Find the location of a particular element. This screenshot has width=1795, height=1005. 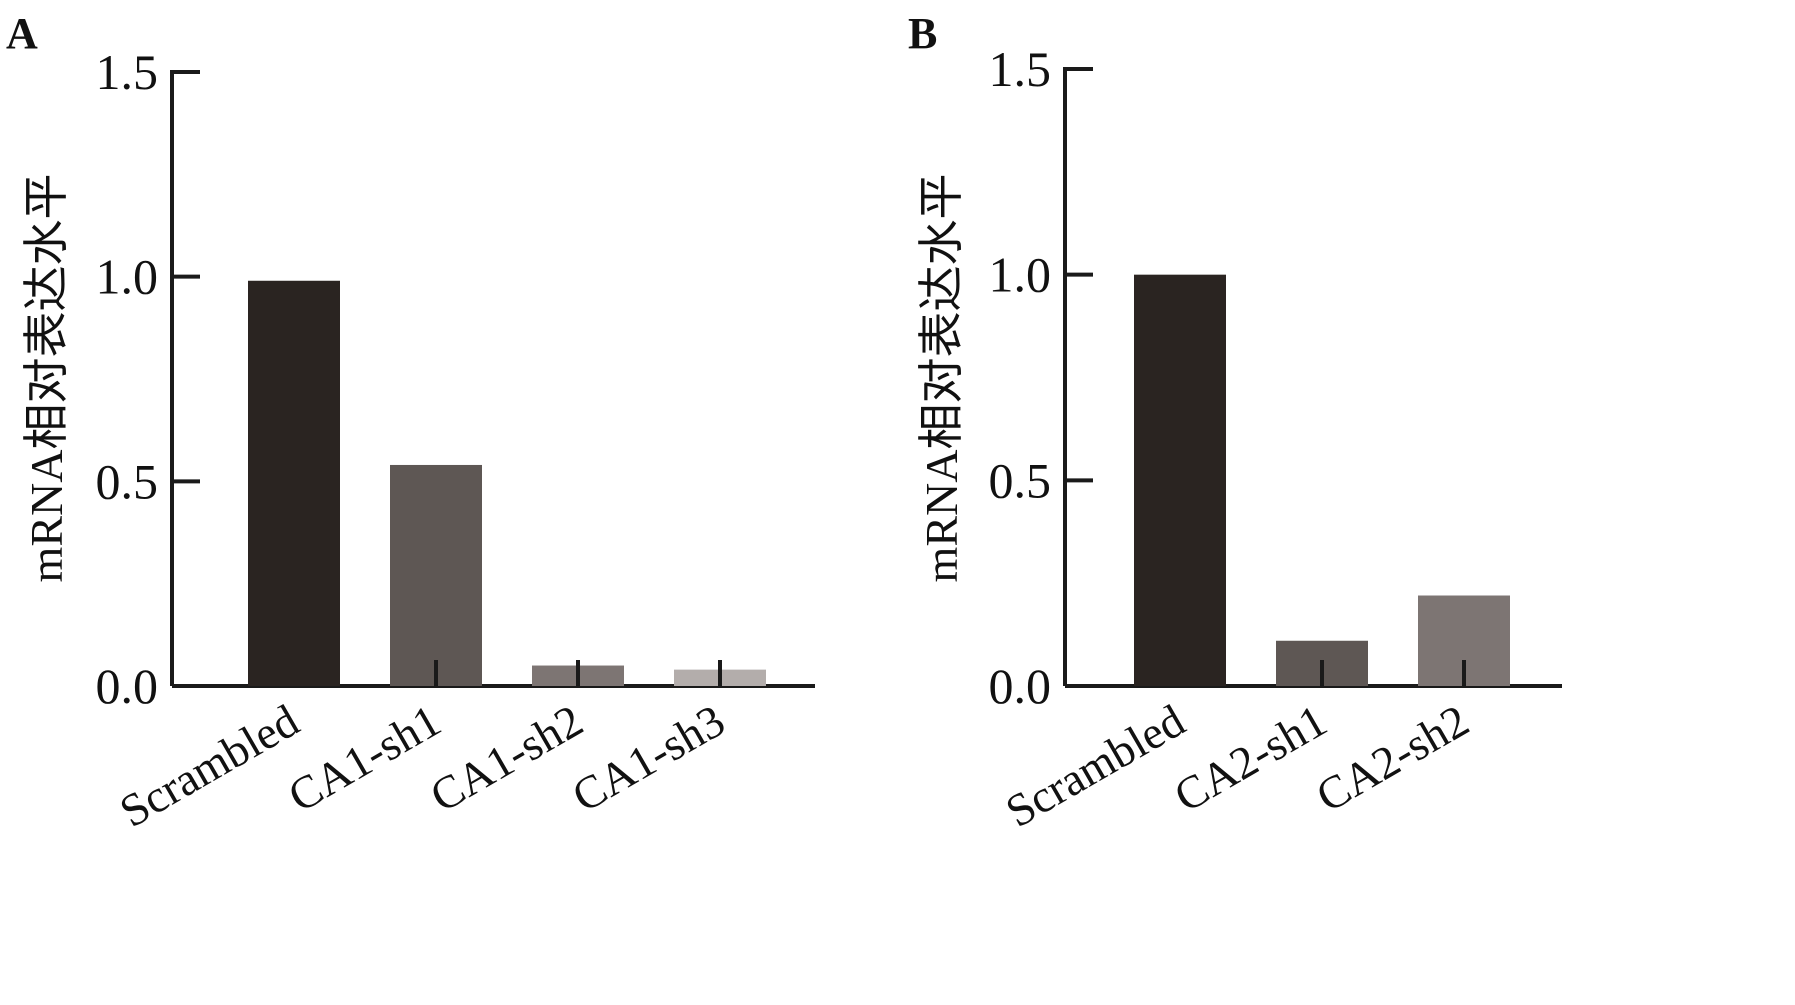

x-tick-label: CA1-sh3 is located at coordinates (648, 757).